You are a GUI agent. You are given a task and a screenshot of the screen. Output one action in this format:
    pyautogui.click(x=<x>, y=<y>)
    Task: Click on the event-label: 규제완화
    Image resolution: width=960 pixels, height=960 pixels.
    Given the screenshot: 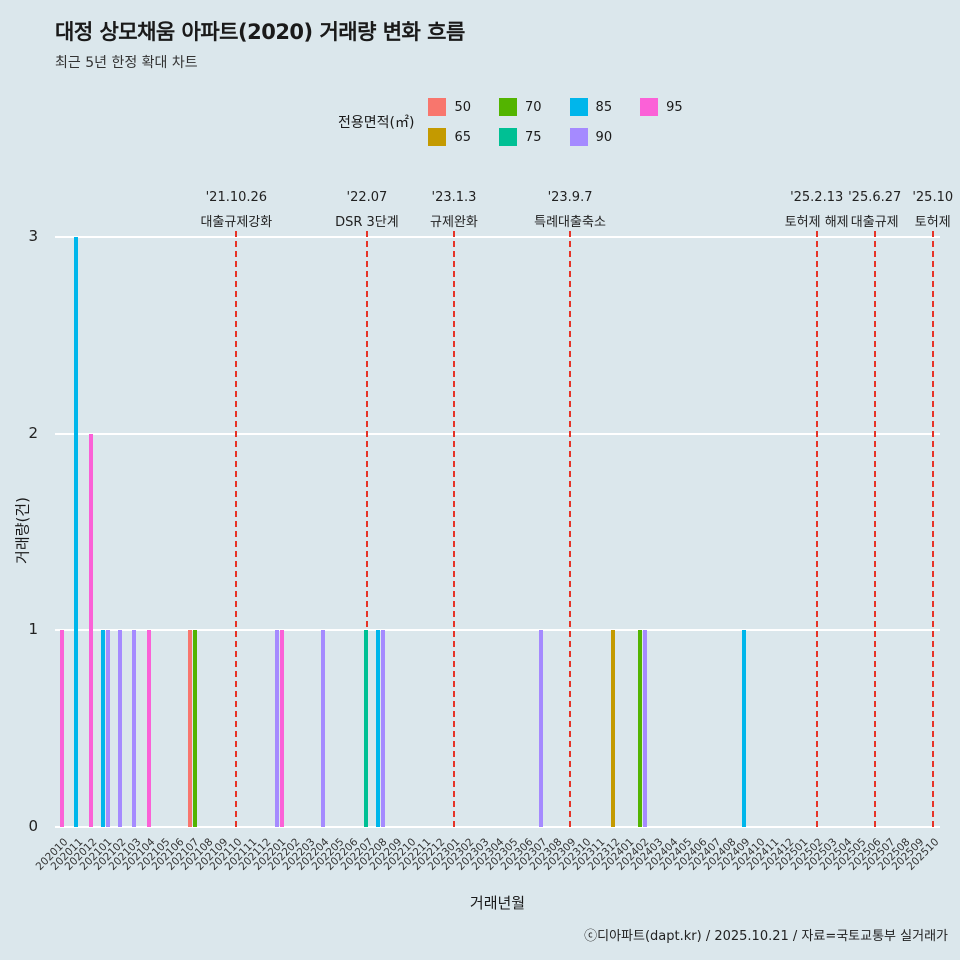 What is the action you would take?
    pyautogui.click(x=454, y=222)
    